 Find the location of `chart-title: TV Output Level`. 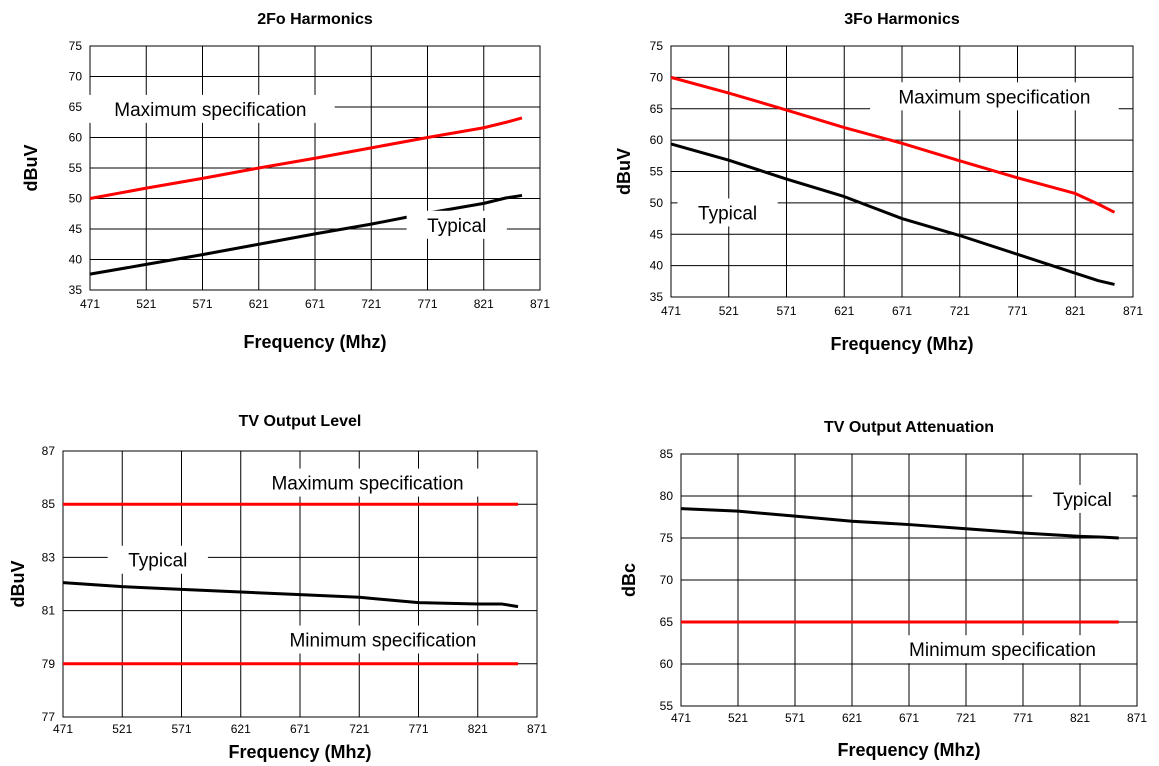

chart-title: TV Output Level is located at coordinates (300, 421).